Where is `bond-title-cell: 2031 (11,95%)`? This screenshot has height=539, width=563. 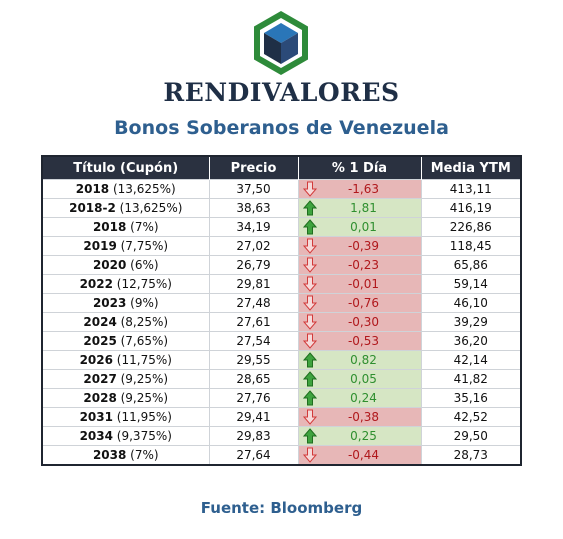
bond-title-cell: 2031 (11,95%) is located at coordinates (125, 417).